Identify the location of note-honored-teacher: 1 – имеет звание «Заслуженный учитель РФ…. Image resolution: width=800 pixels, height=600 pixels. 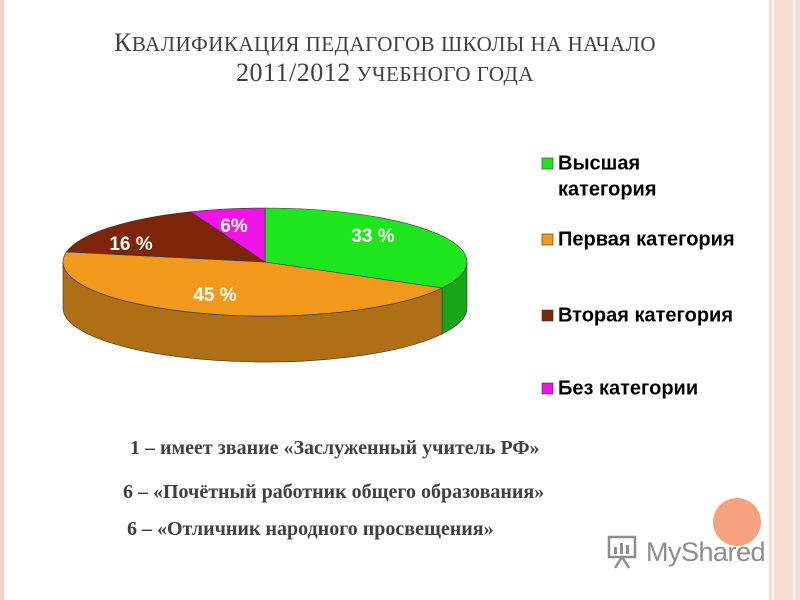
(335, 448).